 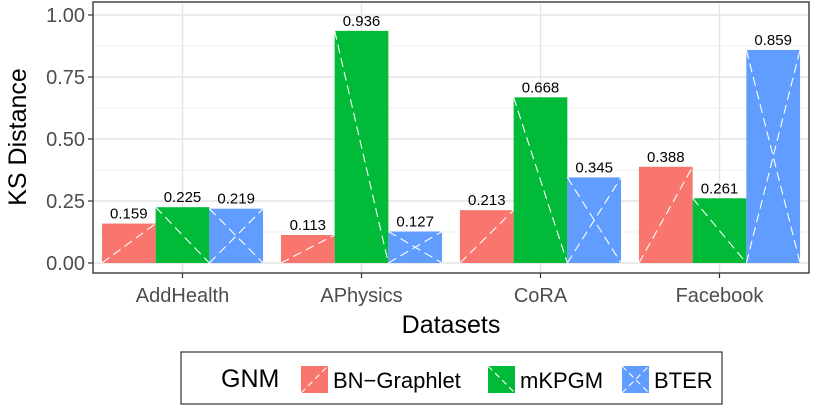 I want to click on bar-value-label: 0.261, so click(x=720, y=188).